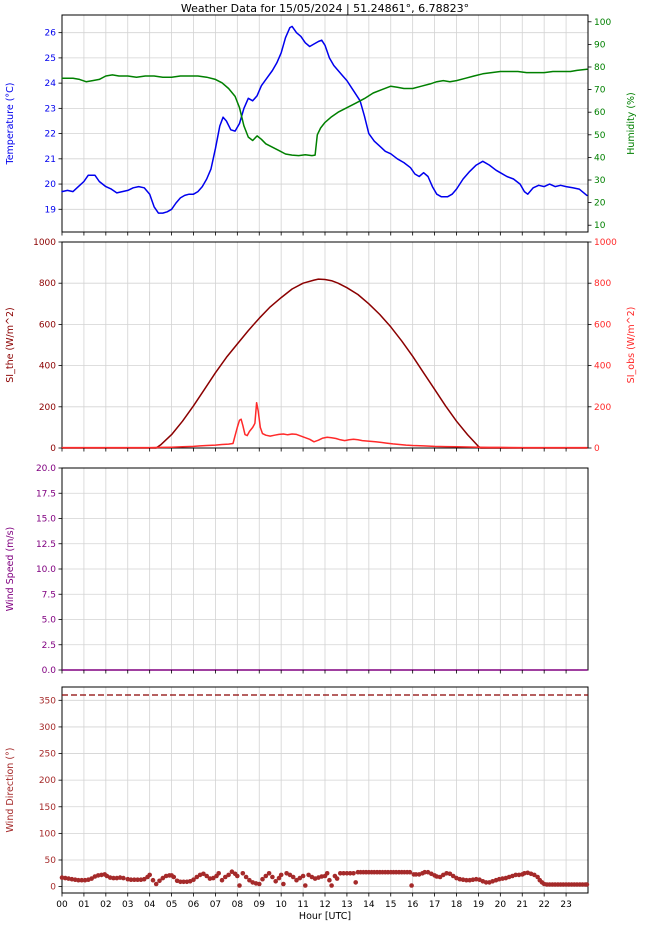 This screenshot has height=928, width=650. What do you see at coordinates (150, 905) in the screenshot?
I see `svg-text: 04` at bounding box center [150, 905].